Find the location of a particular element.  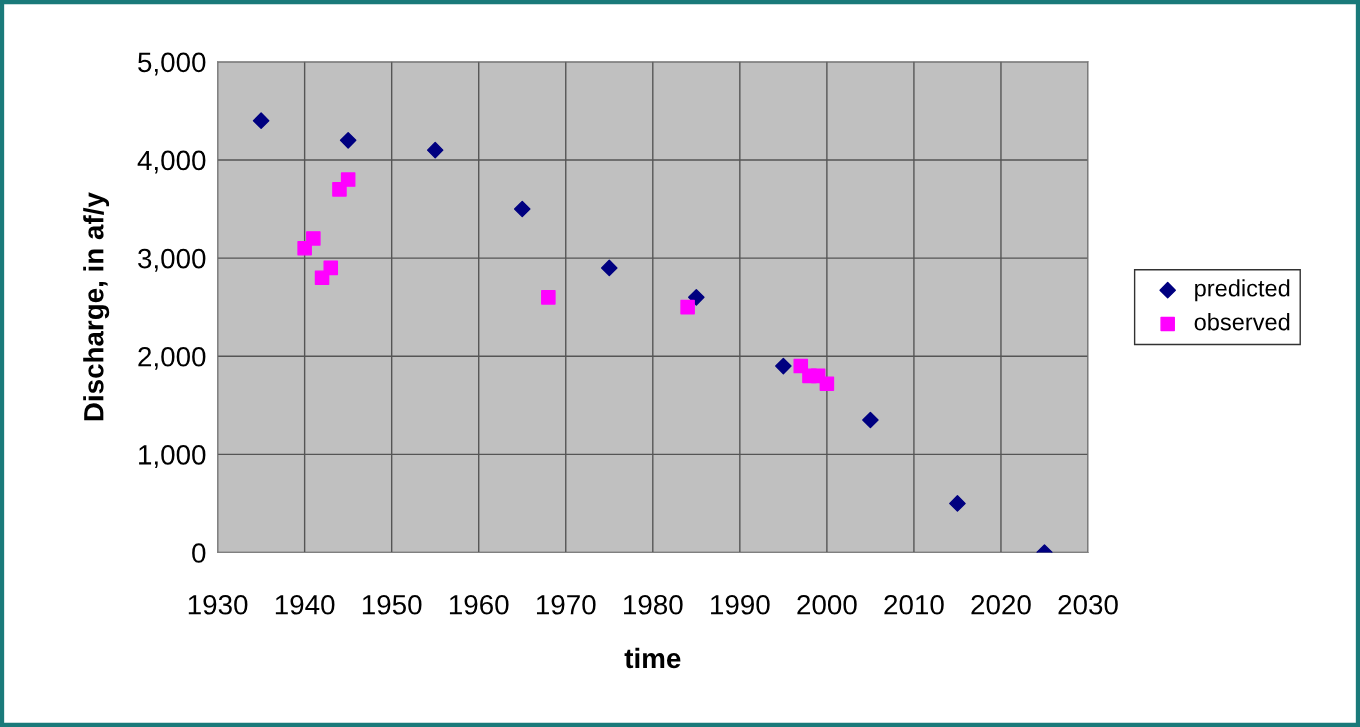

y-tick-label: 5,000 is located at coordinates (172, 64).